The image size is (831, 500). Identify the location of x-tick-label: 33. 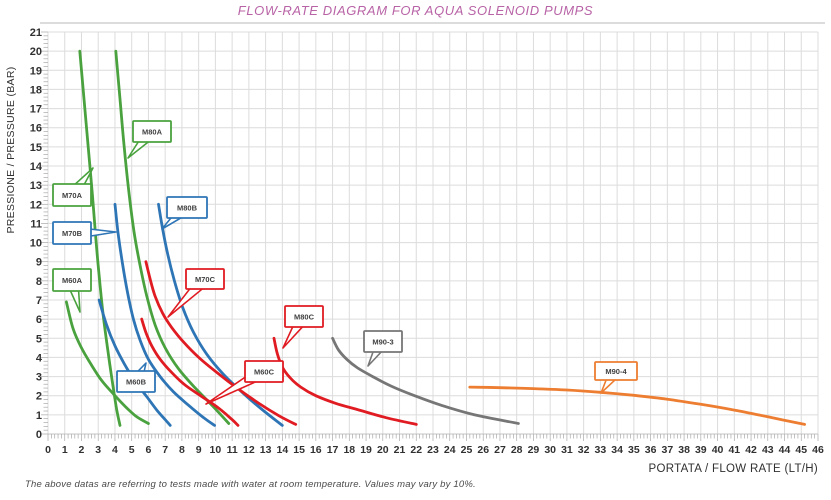
(601, 450).